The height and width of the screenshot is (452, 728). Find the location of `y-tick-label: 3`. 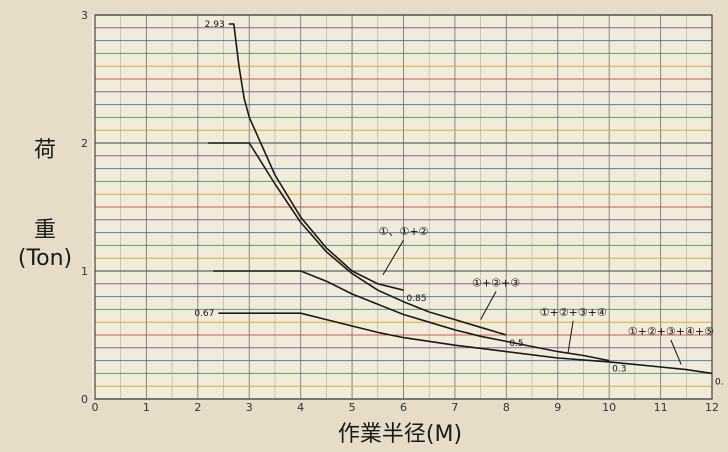

y-tick-label: 3 is located at coordinates (84, 15).